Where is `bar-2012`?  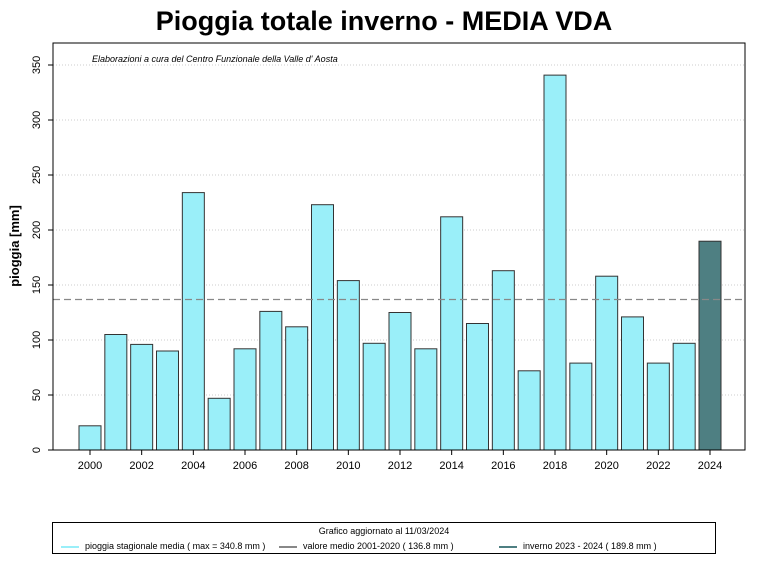 bar-2012 is located at coordinates (400, 381).